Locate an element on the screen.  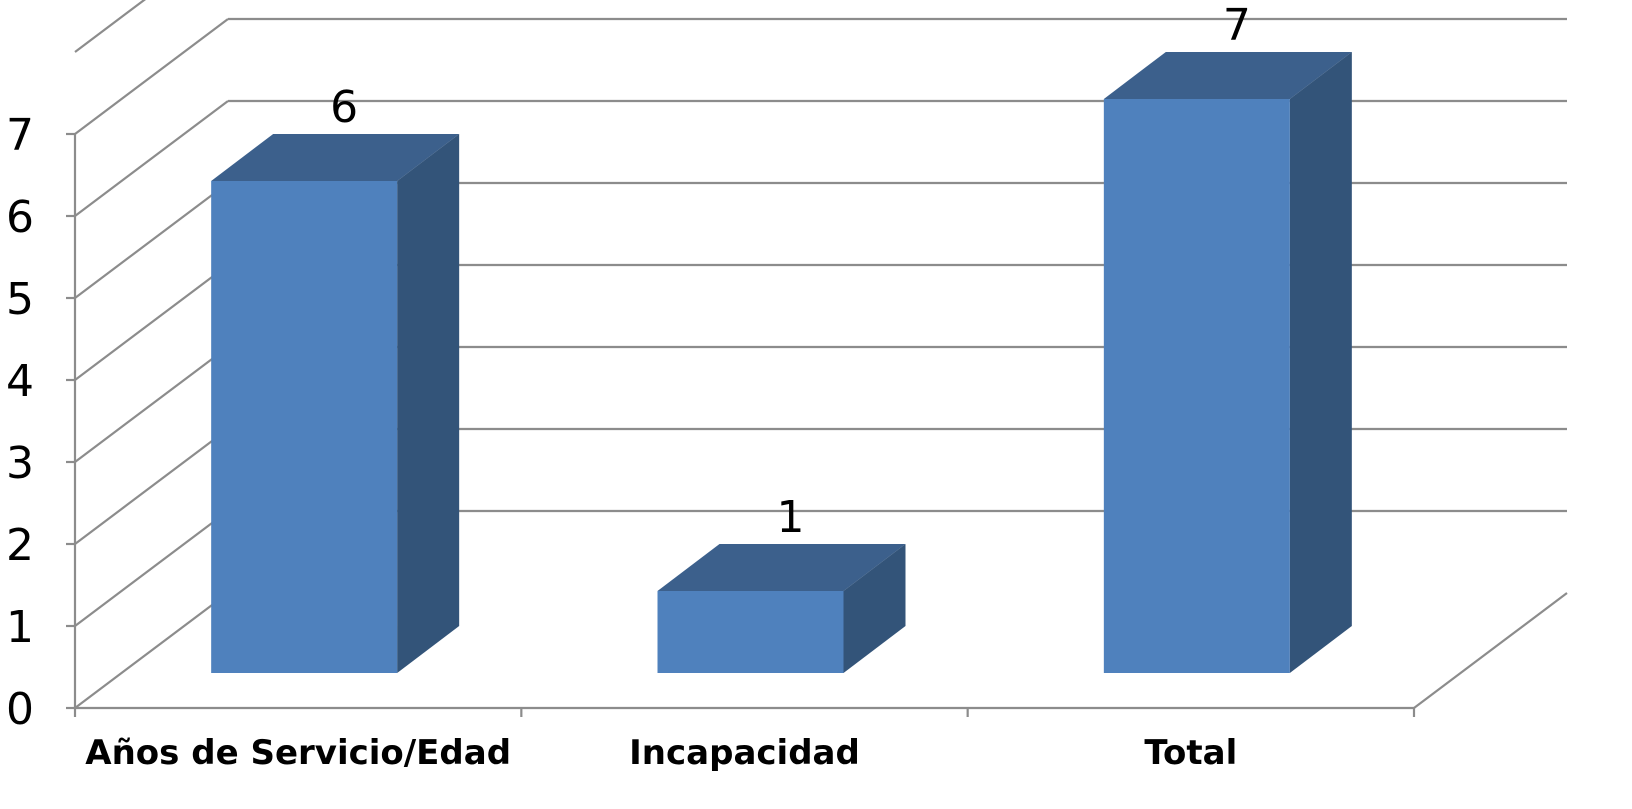
y-tick-label: 3 is located at coordinates (20, 463).